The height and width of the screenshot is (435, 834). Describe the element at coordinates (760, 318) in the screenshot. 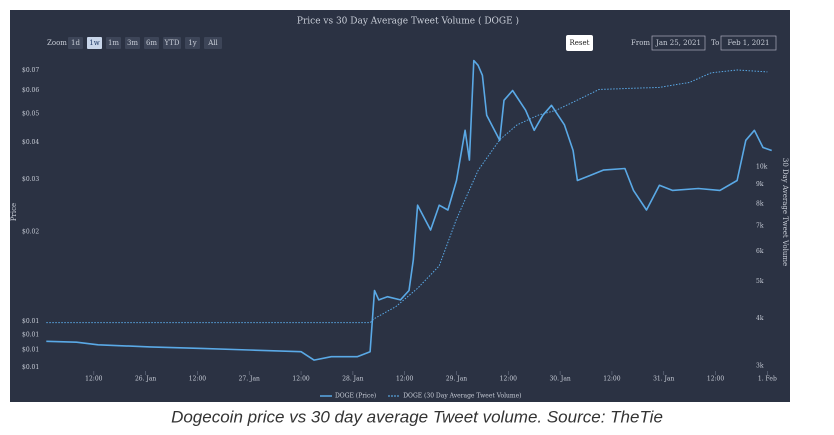

I see `y2-tick-label: 4k` at that location.